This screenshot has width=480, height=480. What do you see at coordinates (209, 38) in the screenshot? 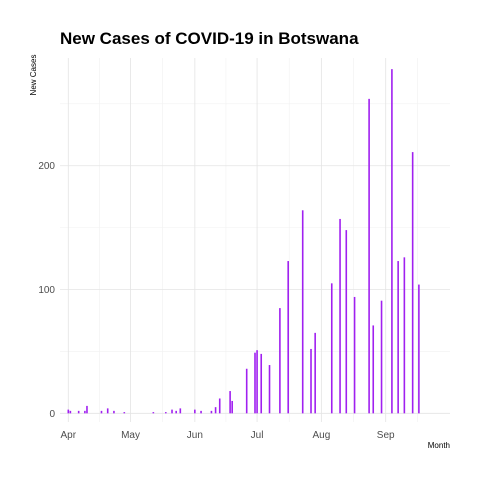
I see `chart-title: New Cases of COVID-19 in Botswana` at bounding box center [209, 38].